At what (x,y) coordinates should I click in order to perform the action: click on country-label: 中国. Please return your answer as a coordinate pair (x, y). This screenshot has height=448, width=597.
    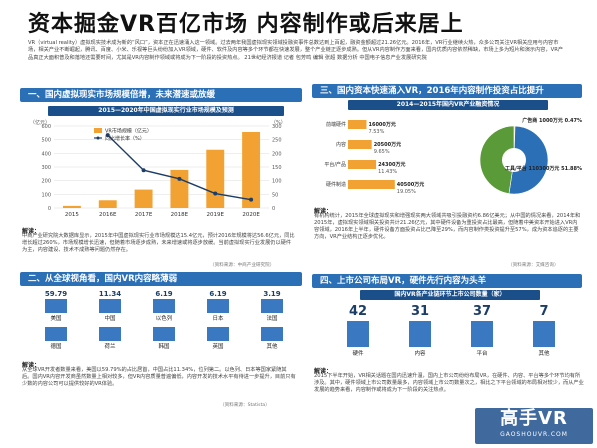
    Looking at the image, I should click on (110, 319).